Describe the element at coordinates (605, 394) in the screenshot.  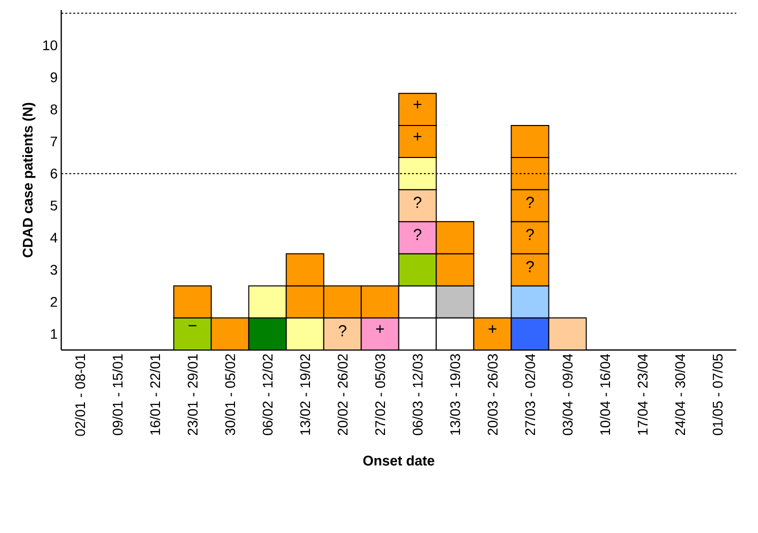
I see `x-tick-label: 10/04 - 16/04` at that location.